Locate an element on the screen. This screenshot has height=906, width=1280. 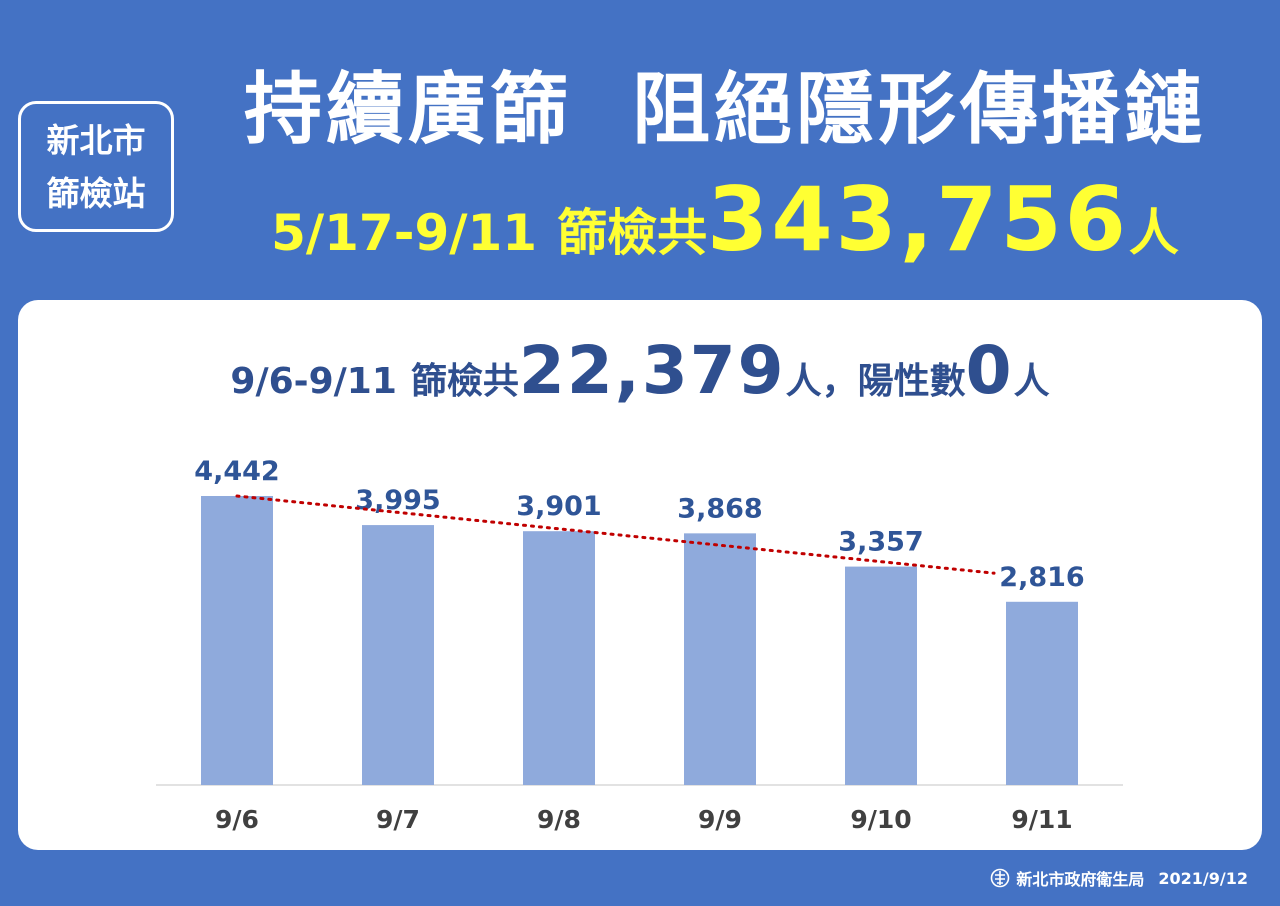
summary-label: 篩檢共 is located at coordinates (632, 233).